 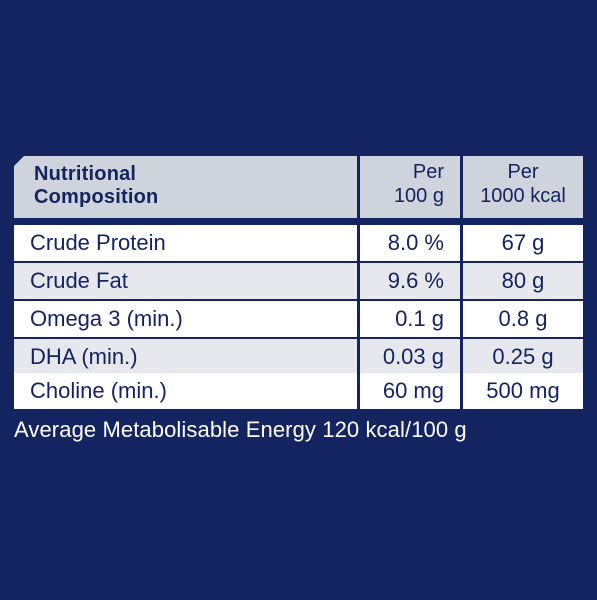 I want to click on nutrient-label: Omega 3 (min.), so click(x=185, y=319).